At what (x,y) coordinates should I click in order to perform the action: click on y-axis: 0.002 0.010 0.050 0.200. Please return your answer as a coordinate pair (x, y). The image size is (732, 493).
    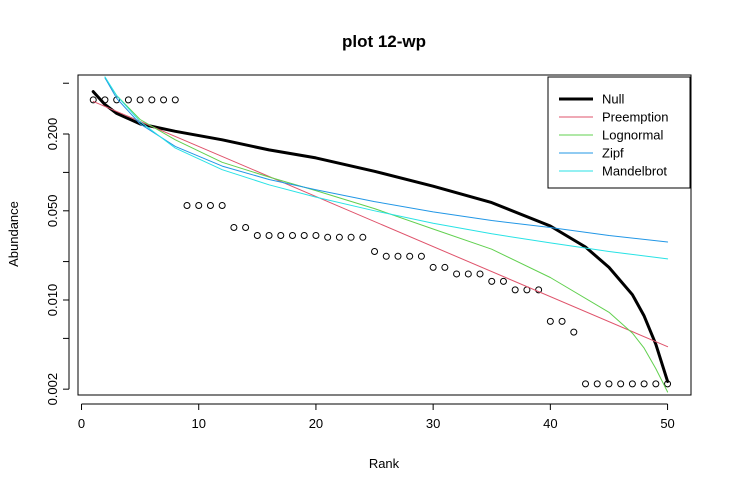
    Looking at the image, I should click on (57, 244).